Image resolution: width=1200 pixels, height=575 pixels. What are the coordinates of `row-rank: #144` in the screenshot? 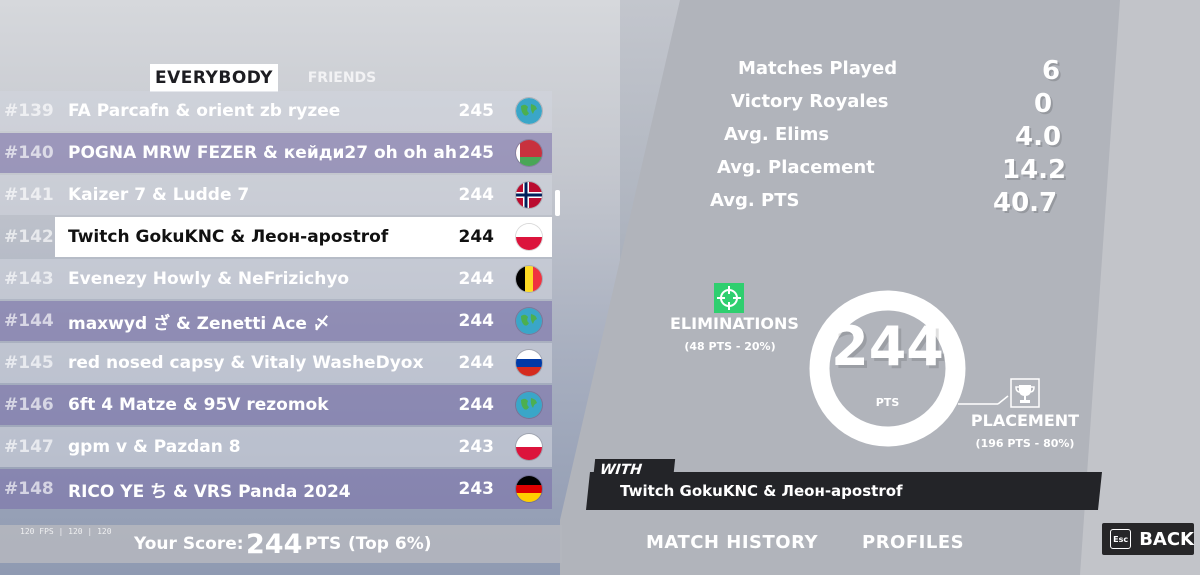 It's located at (29, 321).